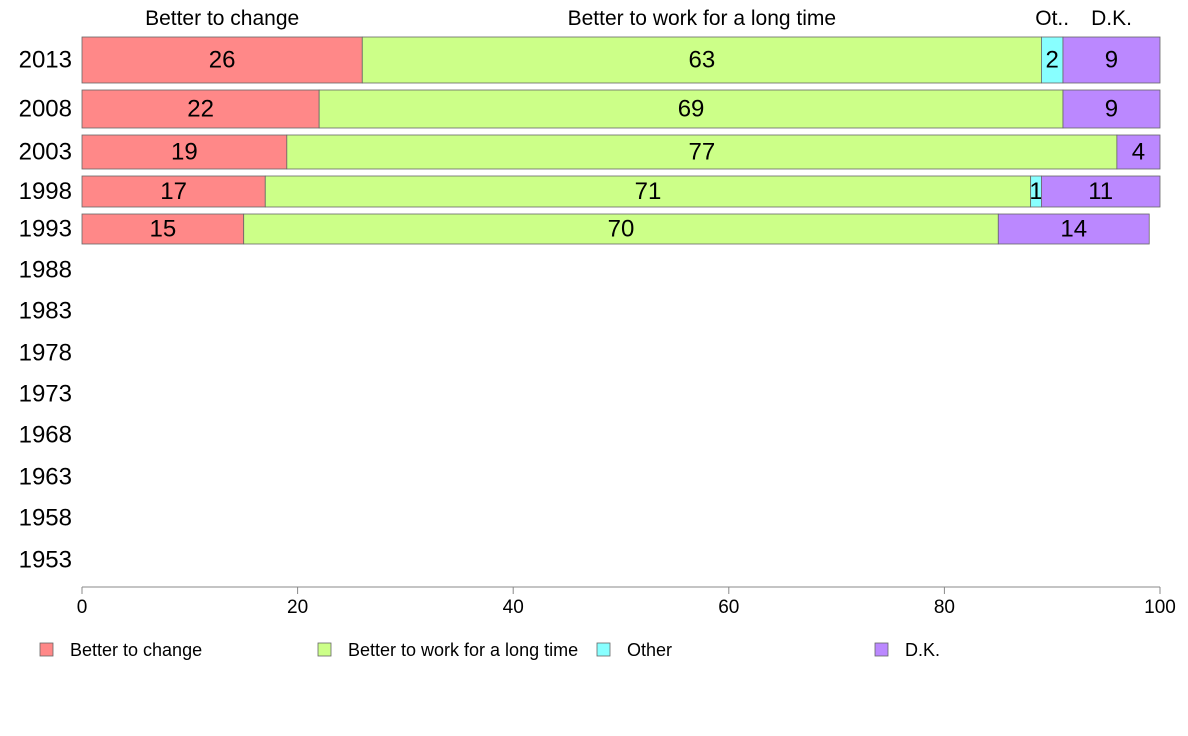 The height and width of the screenshot is (736, 1188). I want to click on legend-item-better-to-work-for-a-long-time: Better to work for a long time, so click(447, 650).